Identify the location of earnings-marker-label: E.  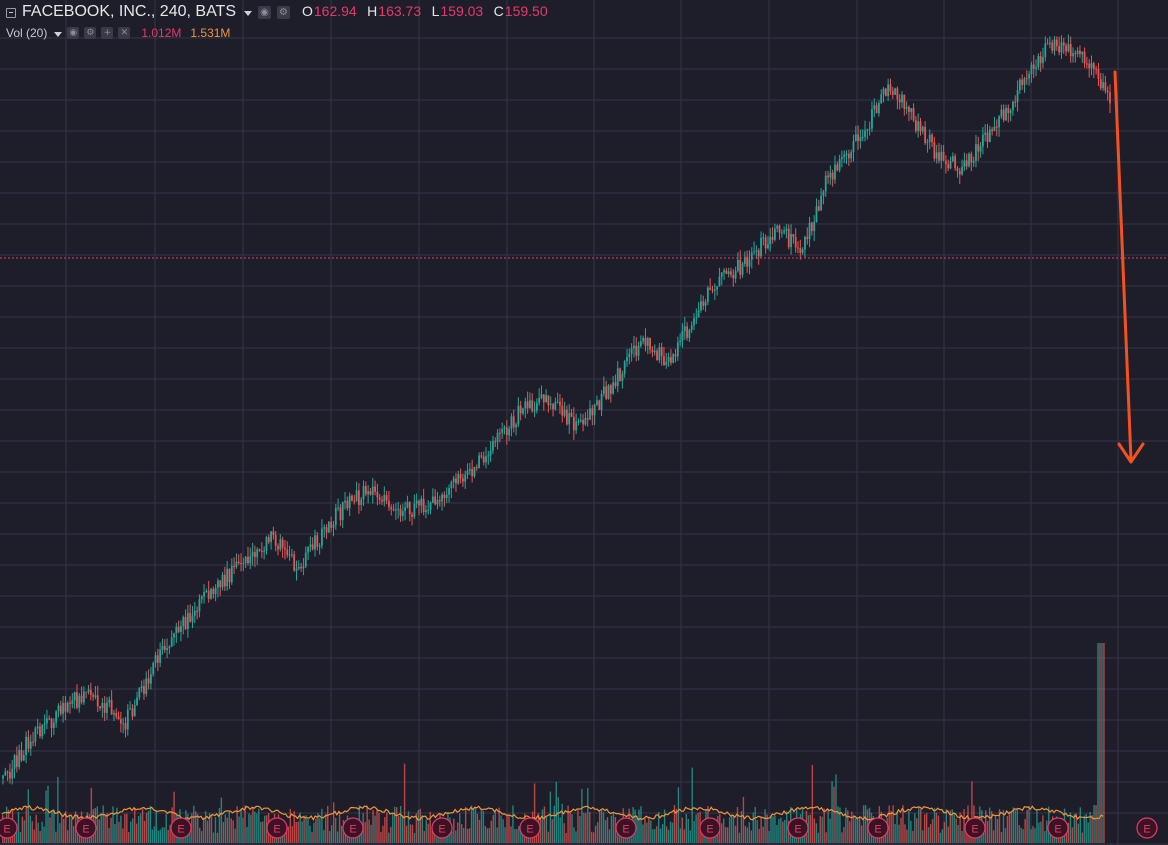
(85, 830).